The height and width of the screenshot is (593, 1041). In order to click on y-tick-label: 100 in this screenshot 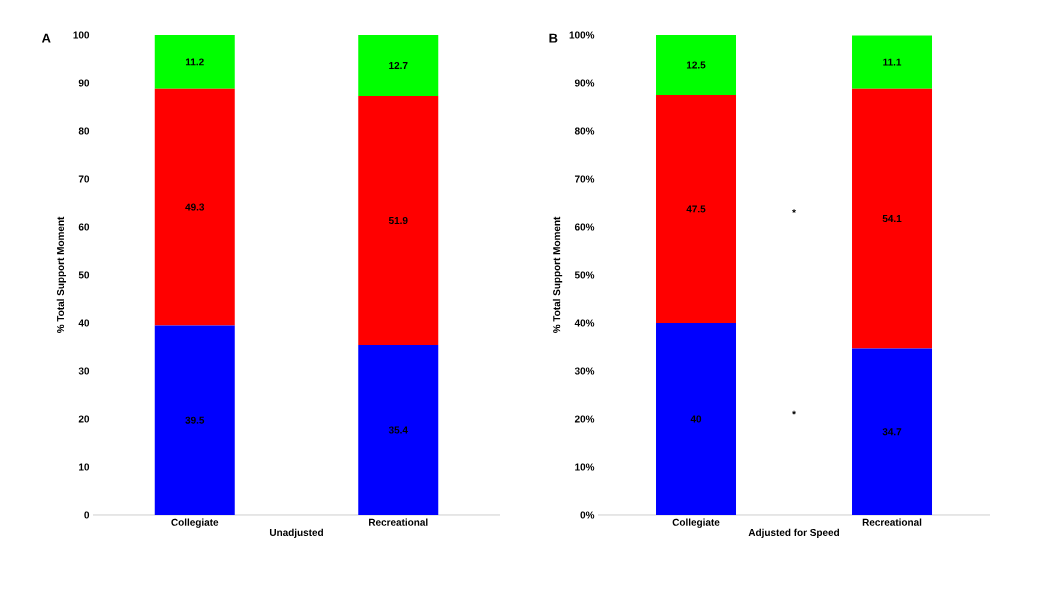, I will do `click(81, 35)`.